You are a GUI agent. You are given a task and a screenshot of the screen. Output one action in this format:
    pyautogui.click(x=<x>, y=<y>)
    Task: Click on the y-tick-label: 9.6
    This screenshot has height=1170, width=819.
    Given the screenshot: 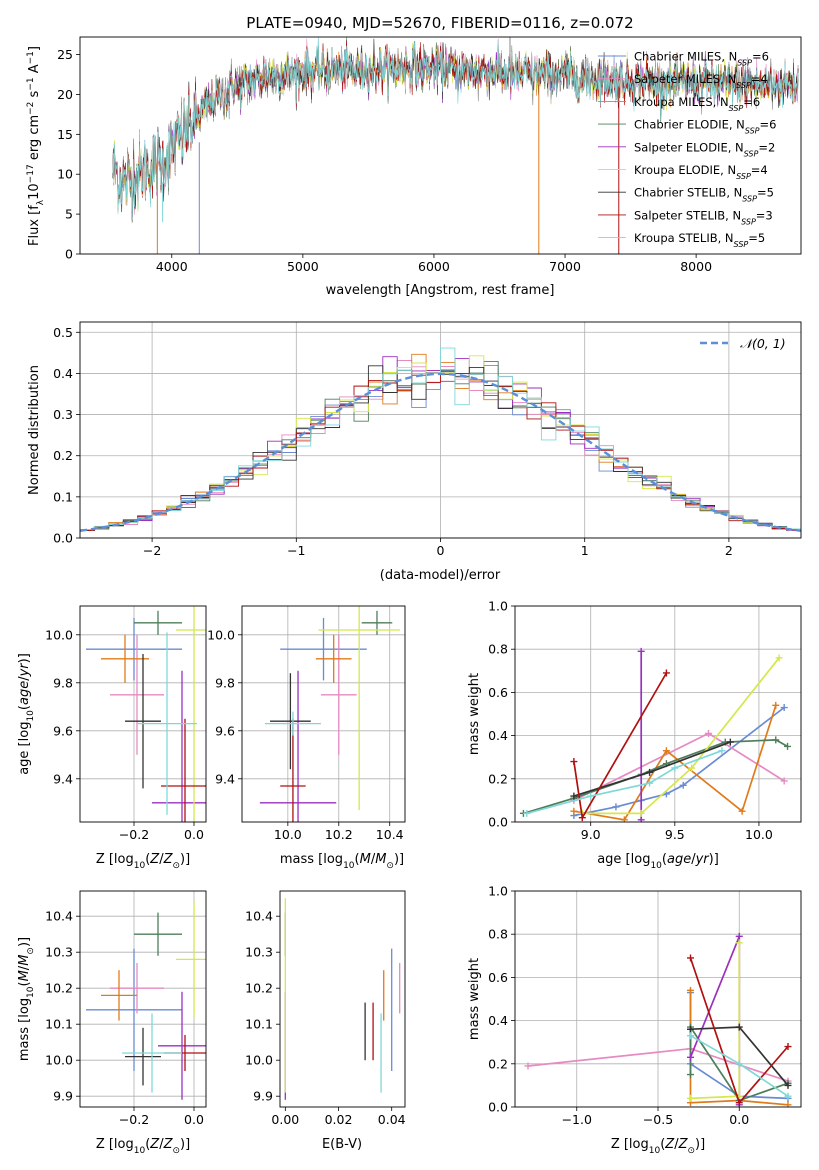 What is the action you would take?
    pyautogui.click(x=225, y=730)
    